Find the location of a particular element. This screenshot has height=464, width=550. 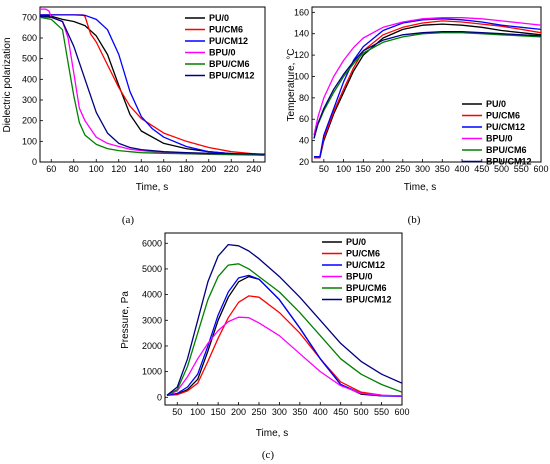

panel-label: (b) is located at coordinates (414, 220).